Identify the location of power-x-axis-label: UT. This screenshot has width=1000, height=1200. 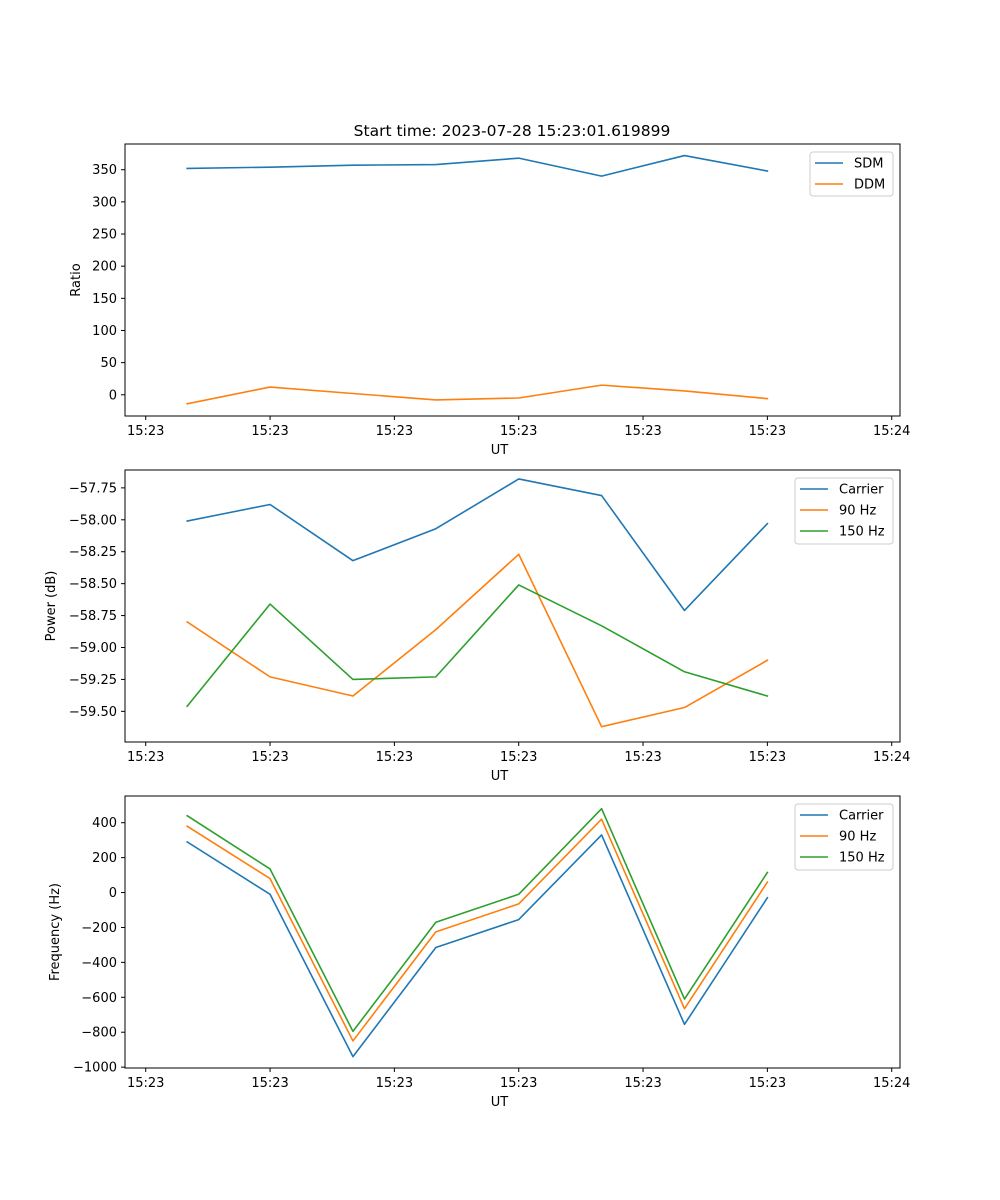
(500, 776).